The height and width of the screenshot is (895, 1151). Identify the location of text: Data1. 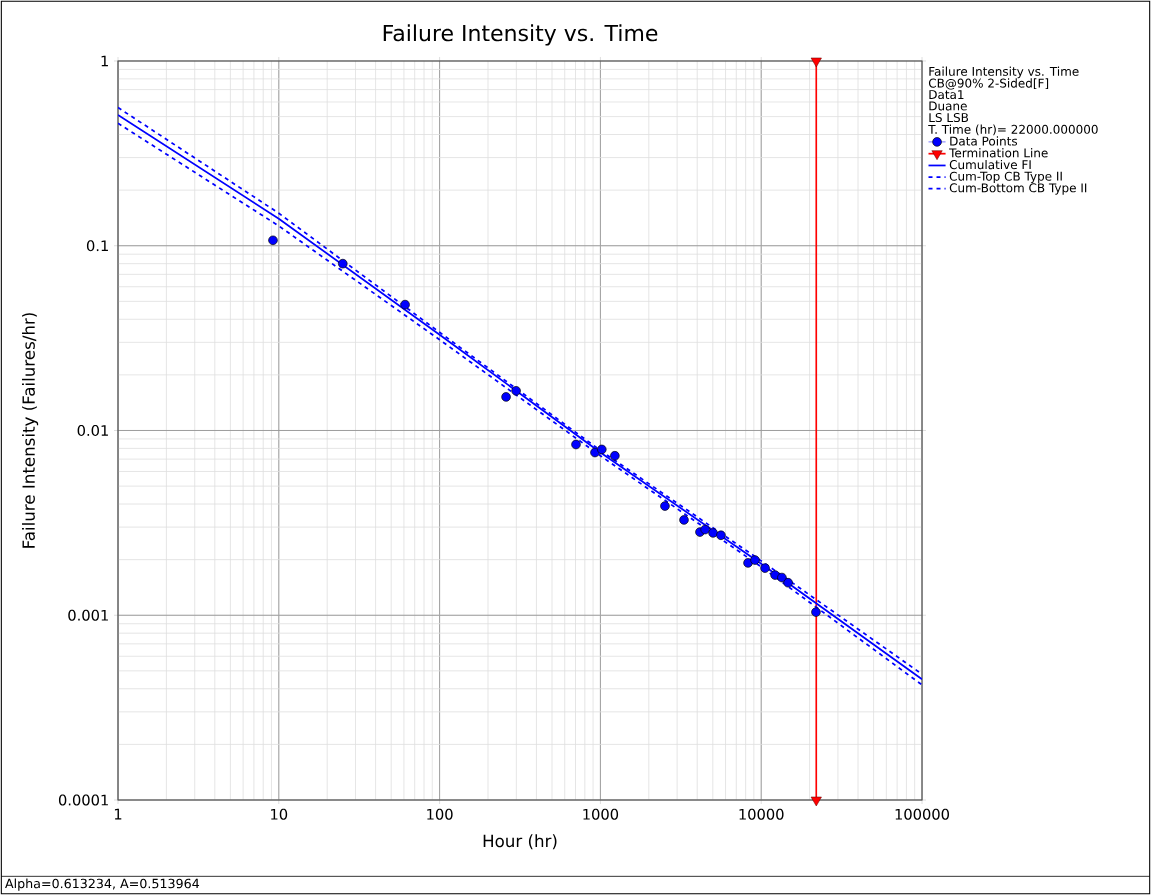
(946, 95).